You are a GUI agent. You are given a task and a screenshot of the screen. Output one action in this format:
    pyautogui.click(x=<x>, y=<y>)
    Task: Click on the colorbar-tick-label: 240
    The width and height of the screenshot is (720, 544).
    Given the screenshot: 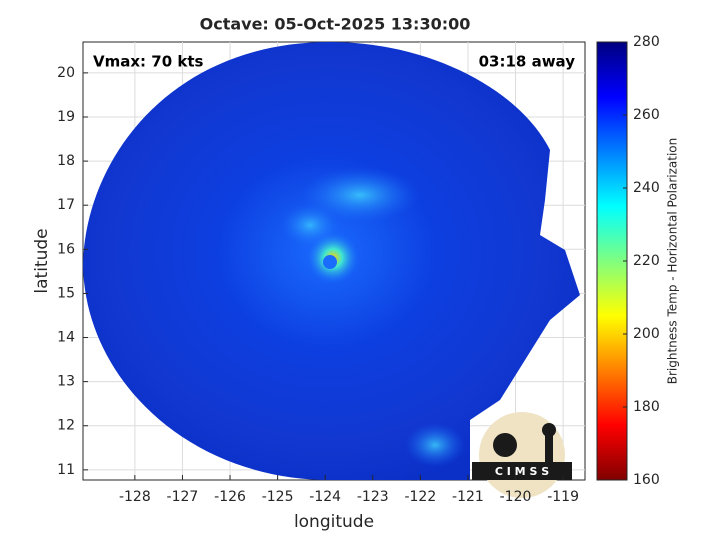 What is the action you would take?
    pyautogui.click(x=646, y=188)
    